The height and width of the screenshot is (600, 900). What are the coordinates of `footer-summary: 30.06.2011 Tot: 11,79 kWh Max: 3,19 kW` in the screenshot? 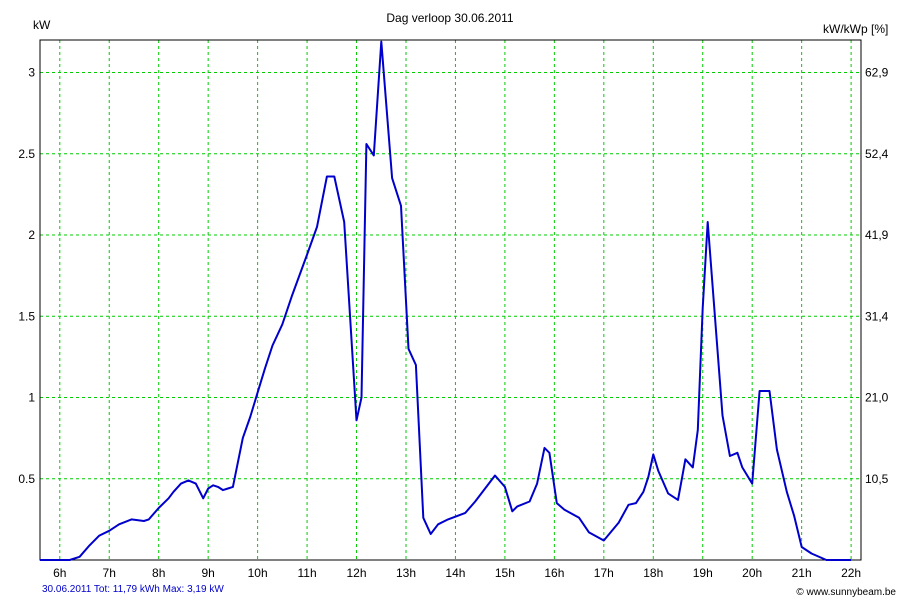 It's located at (133, 589).